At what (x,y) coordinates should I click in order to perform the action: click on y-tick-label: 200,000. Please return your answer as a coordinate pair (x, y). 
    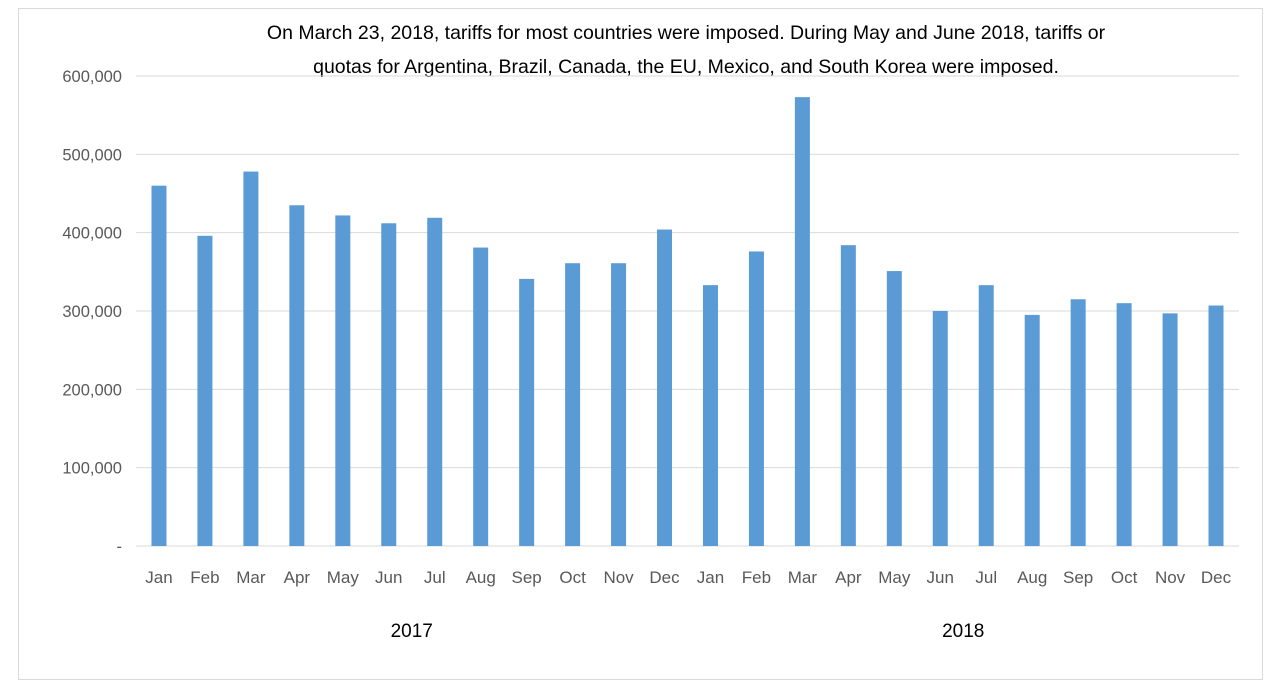
    Looking at the image, I should click on (92, 390).